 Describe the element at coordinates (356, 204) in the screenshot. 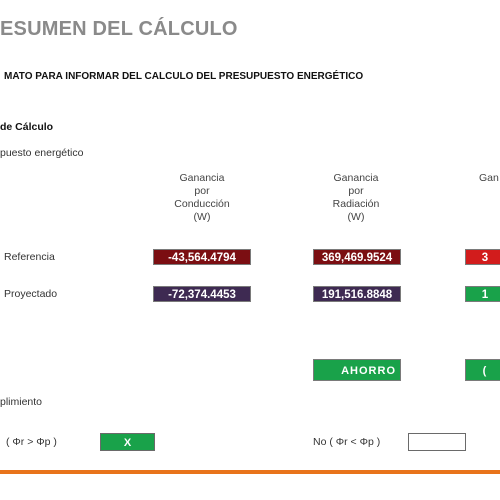

I see `column-header-line: Radiación` at that location.